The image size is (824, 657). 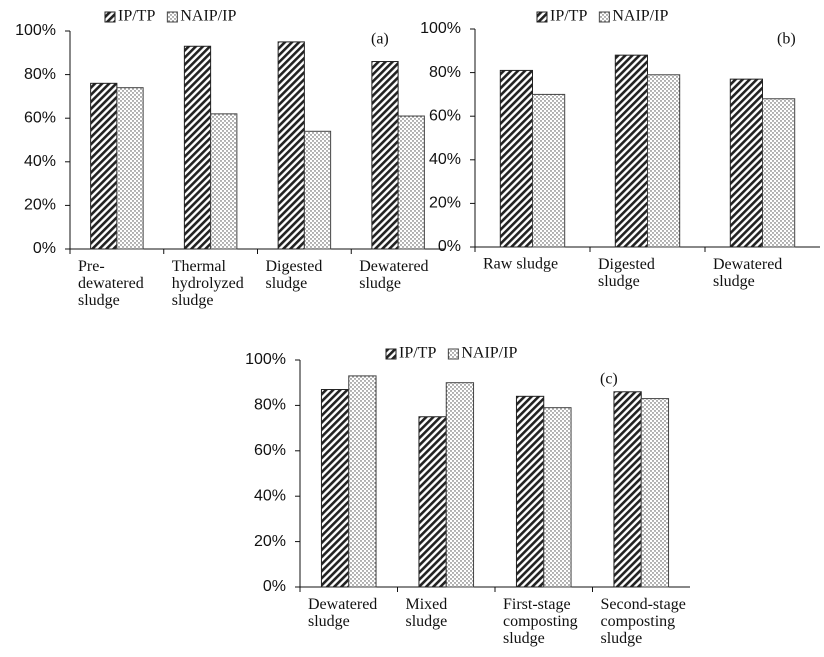 What do you see at coordinates (520, 264) in the screenshot?
I see `x-tick-label: Raw sludge` at bounding box center [520, 264].